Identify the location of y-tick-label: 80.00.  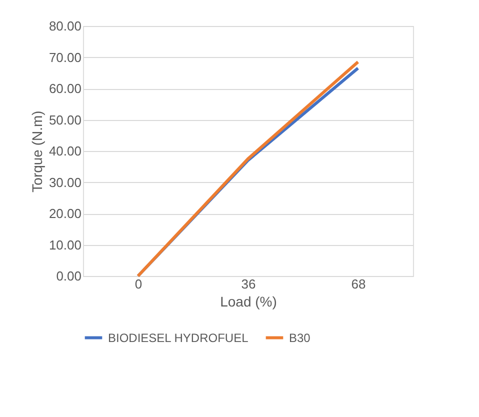
(65, 26).